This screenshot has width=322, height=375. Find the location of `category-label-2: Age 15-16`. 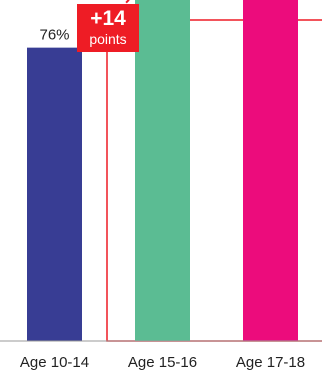

category-label-2: Age 15-16 is located at coordinates (162, 362).